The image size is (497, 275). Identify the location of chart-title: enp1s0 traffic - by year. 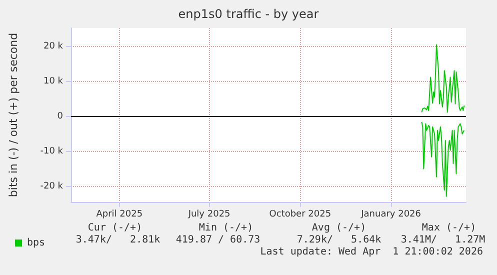
(248, 14).